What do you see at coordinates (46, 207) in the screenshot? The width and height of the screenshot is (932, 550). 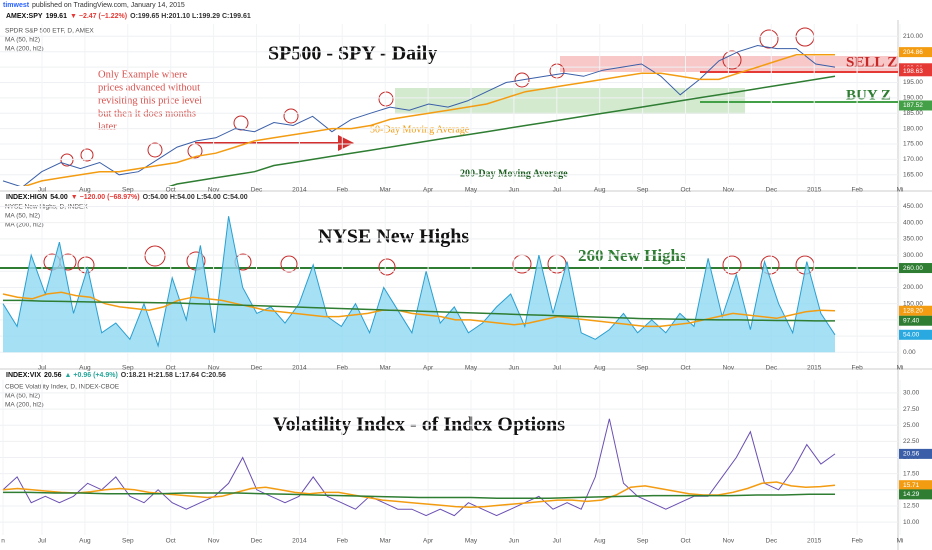 I see `legend-item: NYSE New Highs, D, INDEX` at bounding box center [46, 207].